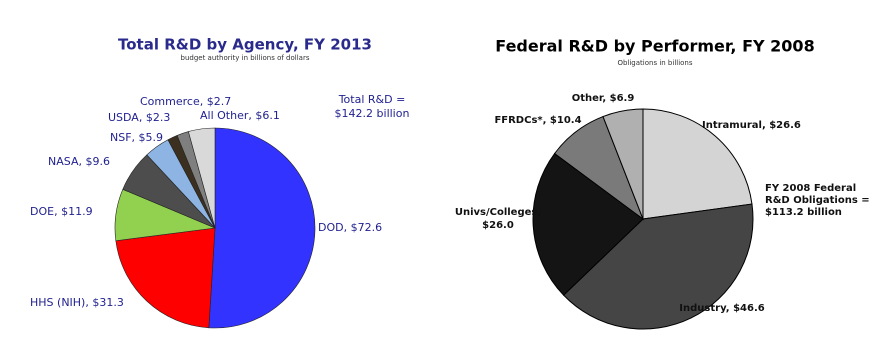 The height and width of the screenshot is (344, 881). What do you see at coordinates (139, 117) in the screenshot?
I see `slice-label: USDA, $2.3` at bounding box center [139, 117].